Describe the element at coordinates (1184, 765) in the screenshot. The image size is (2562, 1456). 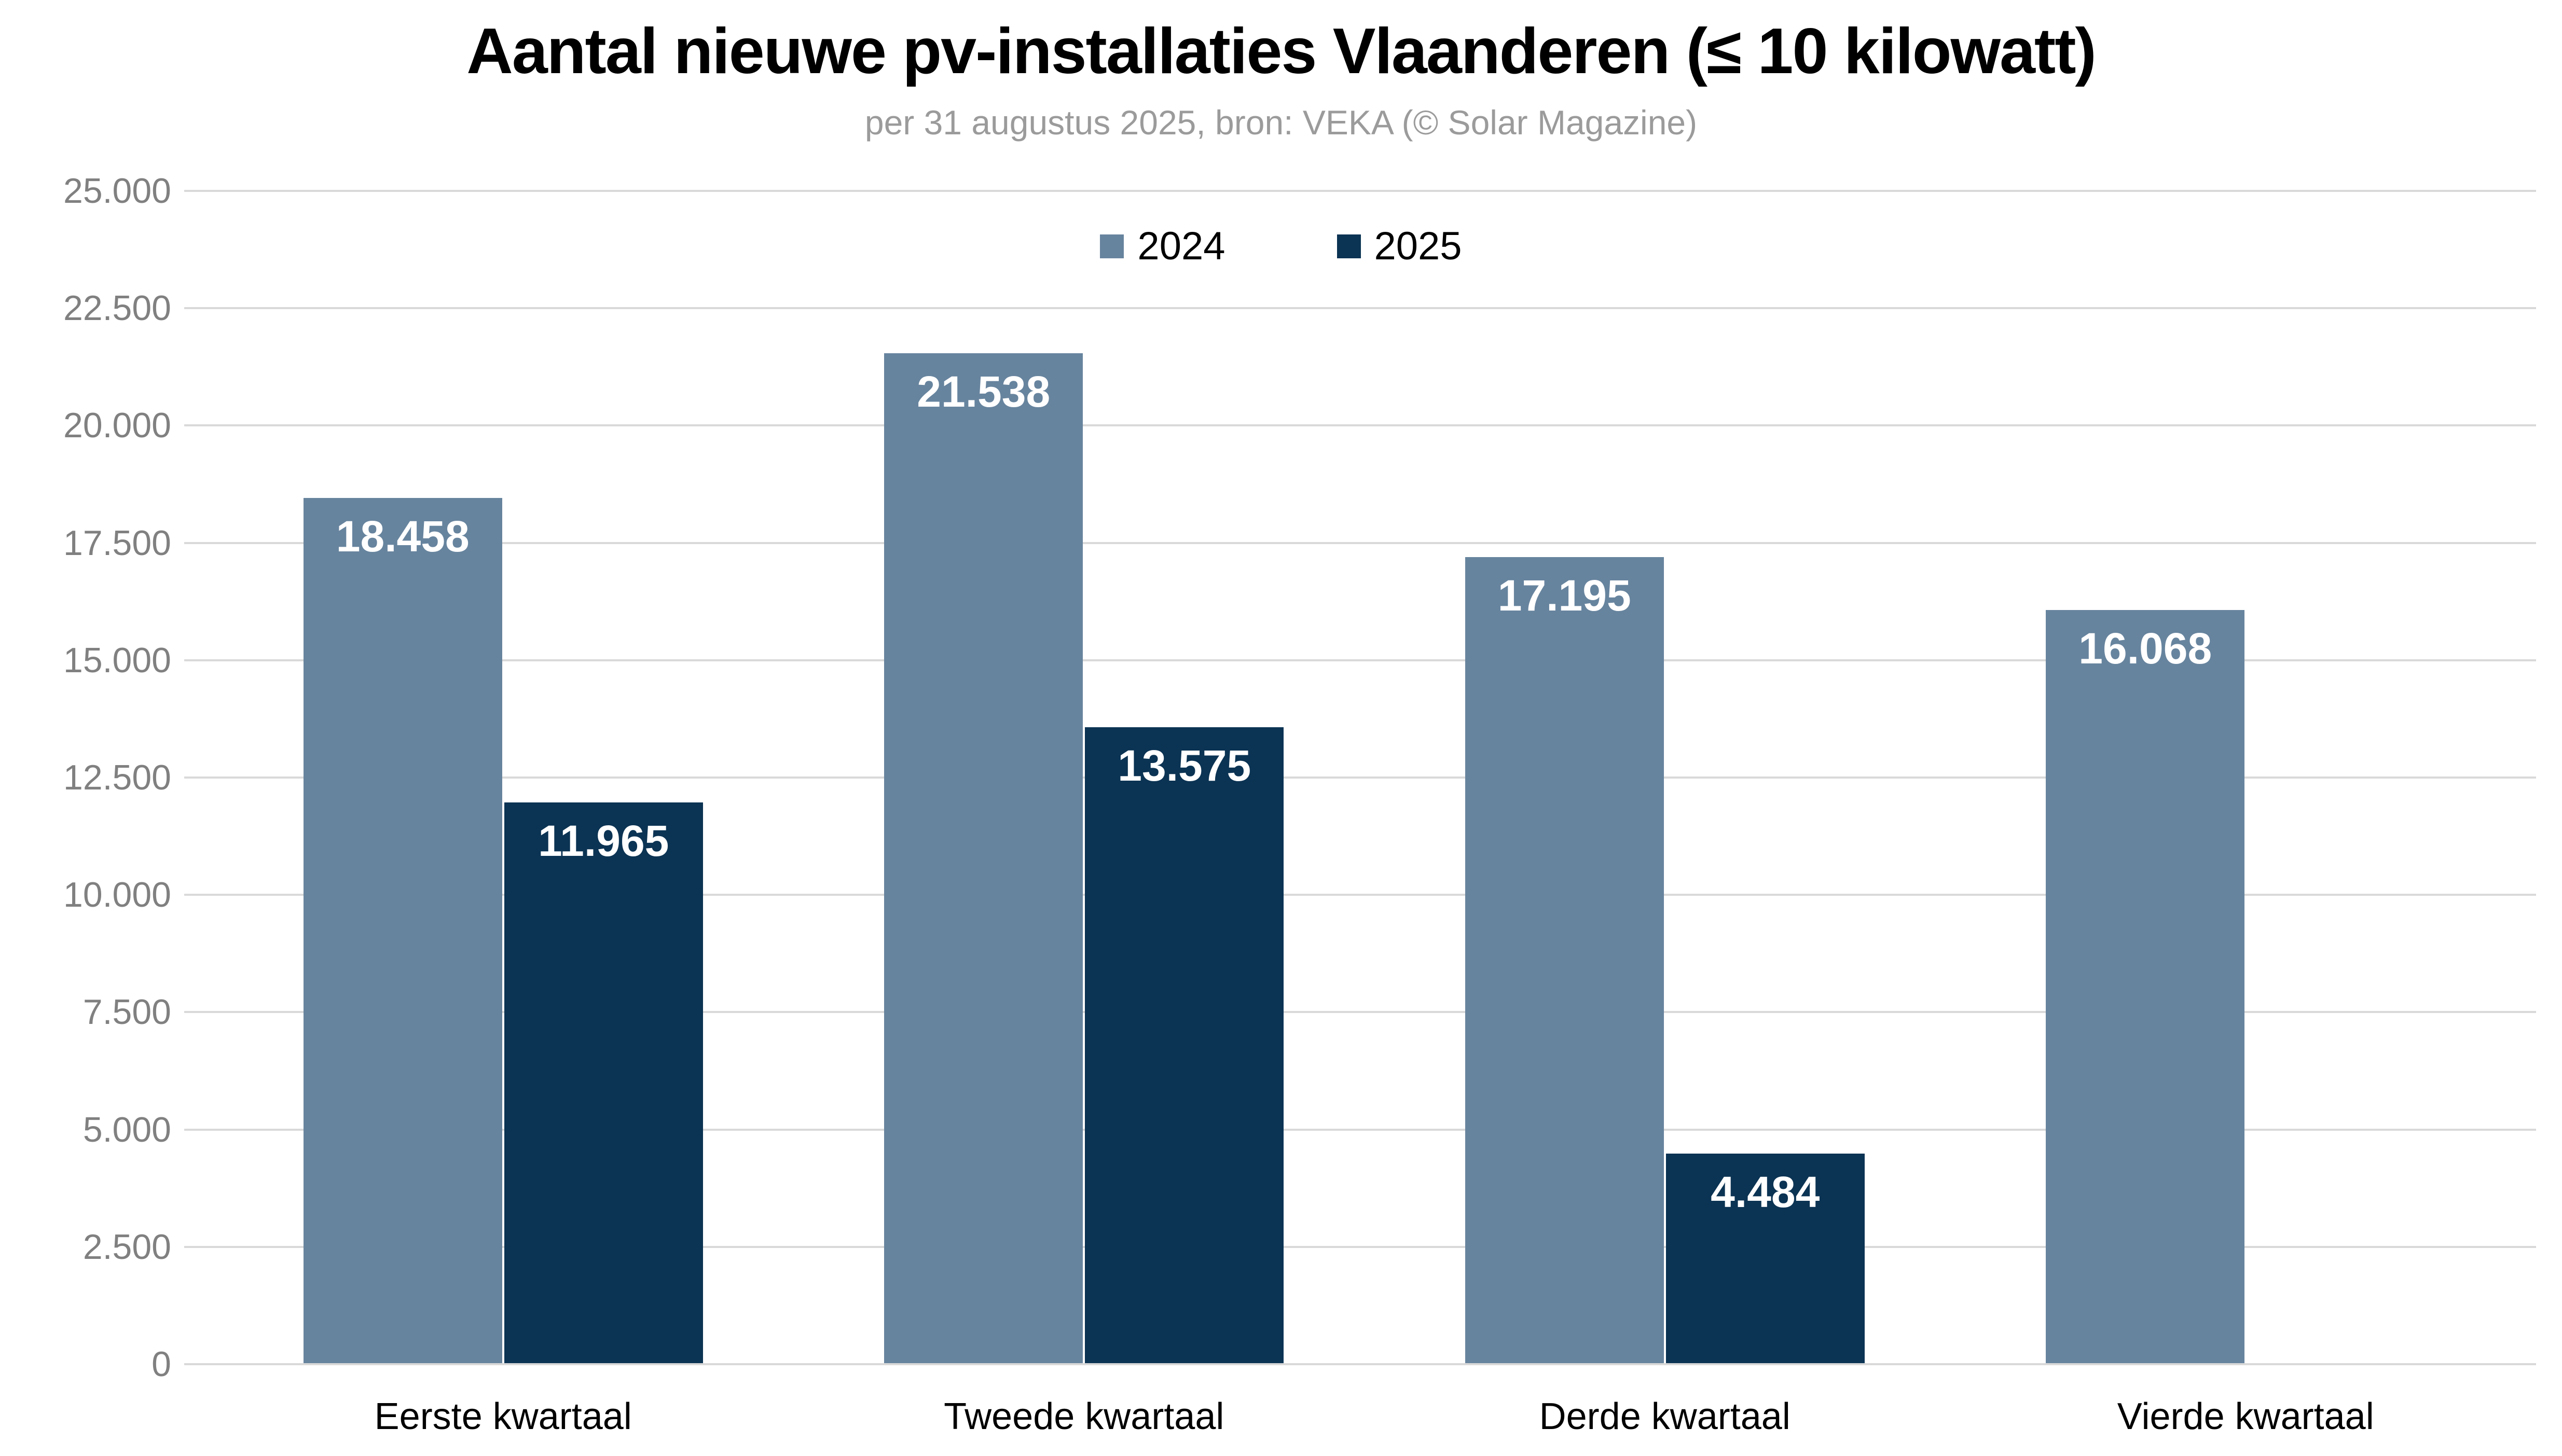
I see `bar-value-label: 13.575` at that location.